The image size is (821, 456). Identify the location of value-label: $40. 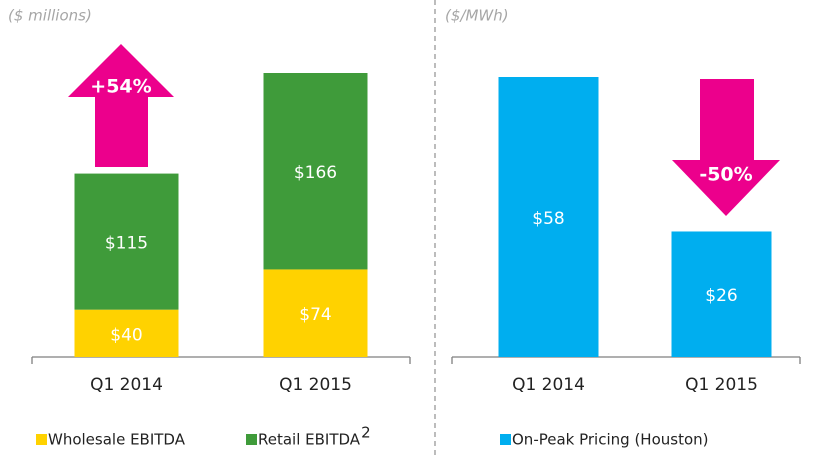
(126, 335).